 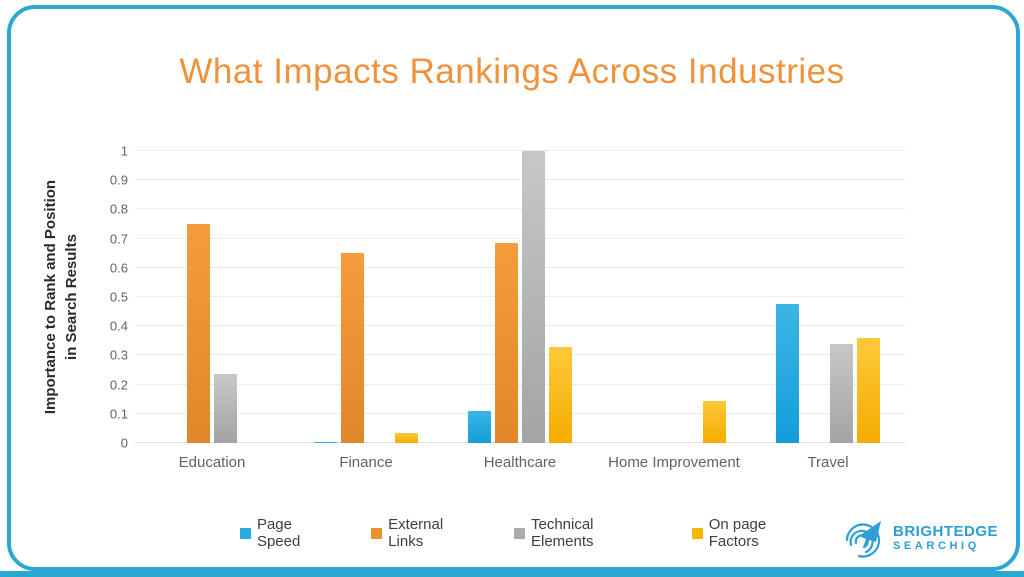 I want to click on y-tick-label: 0.3, so click(x=118, y=355).